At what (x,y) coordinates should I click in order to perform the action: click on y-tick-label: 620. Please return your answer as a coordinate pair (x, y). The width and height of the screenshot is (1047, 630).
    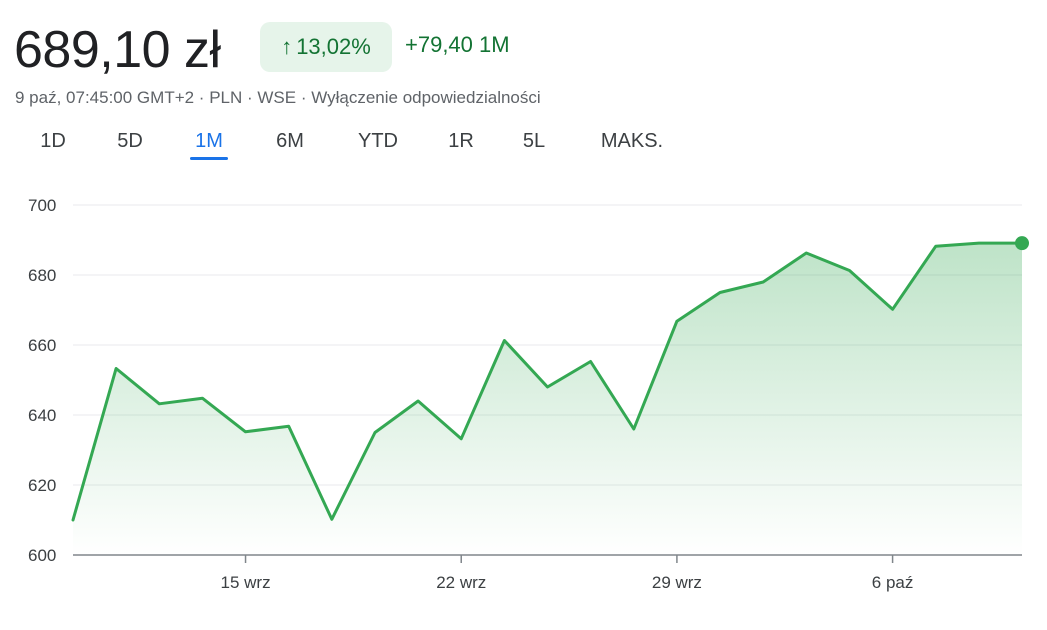
    Looking at the image, I should click on (42, 485).